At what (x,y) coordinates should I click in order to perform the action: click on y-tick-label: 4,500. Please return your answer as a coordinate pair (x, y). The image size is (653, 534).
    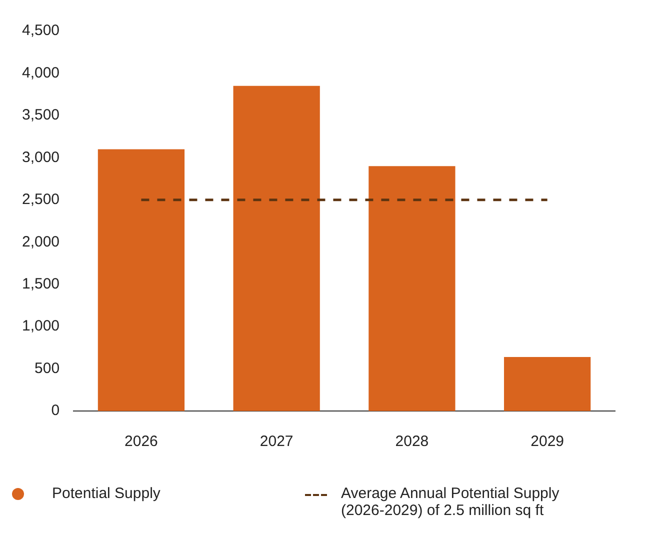
    Looking at the image, I should click on (41, 31).